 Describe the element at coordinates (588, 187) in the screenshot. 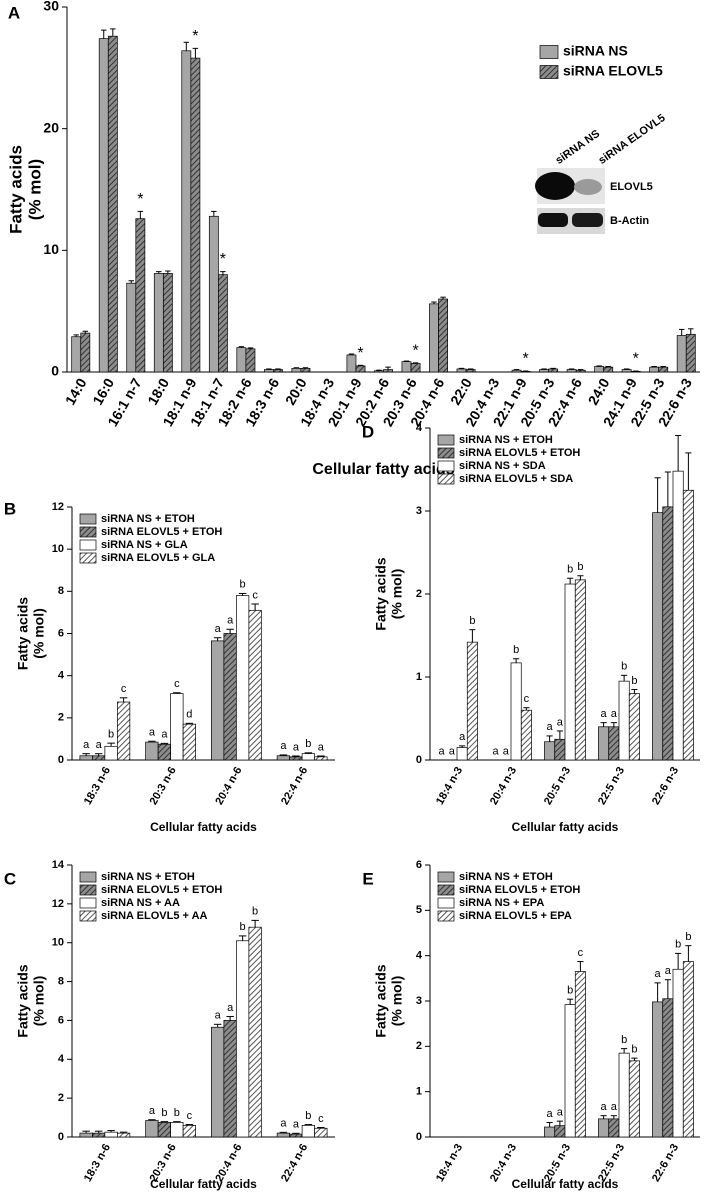

I see `blot-band` at that location.